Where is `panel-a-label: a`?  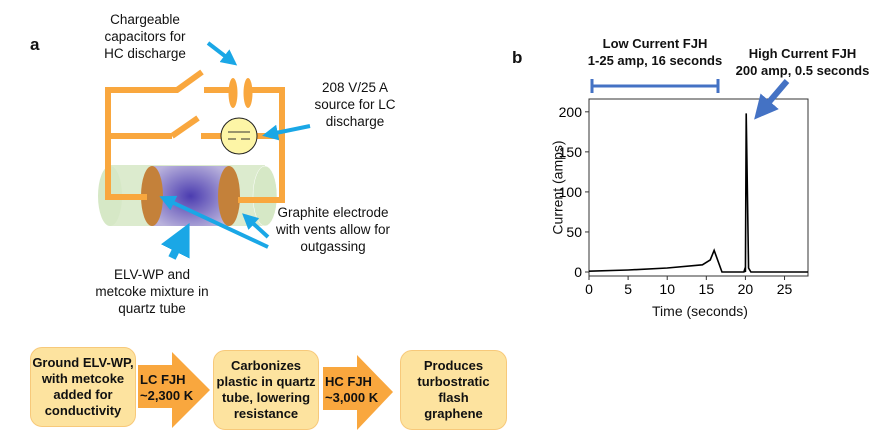
panel-a-label: a is located at coordinates (35, 44).